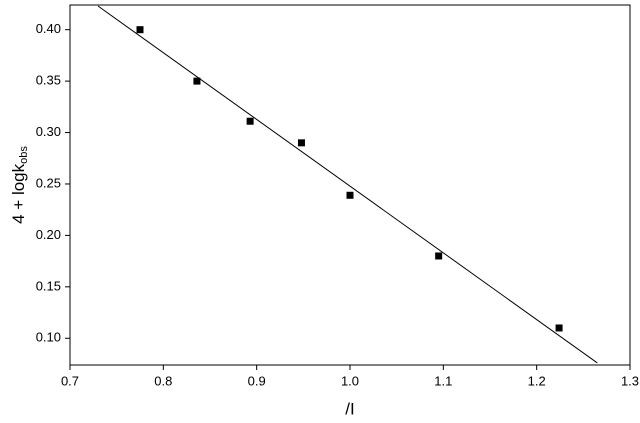  Describe the element at coordinates (48, 28) in the screenshot. I see `y-tick-label: 0.40` at that location.